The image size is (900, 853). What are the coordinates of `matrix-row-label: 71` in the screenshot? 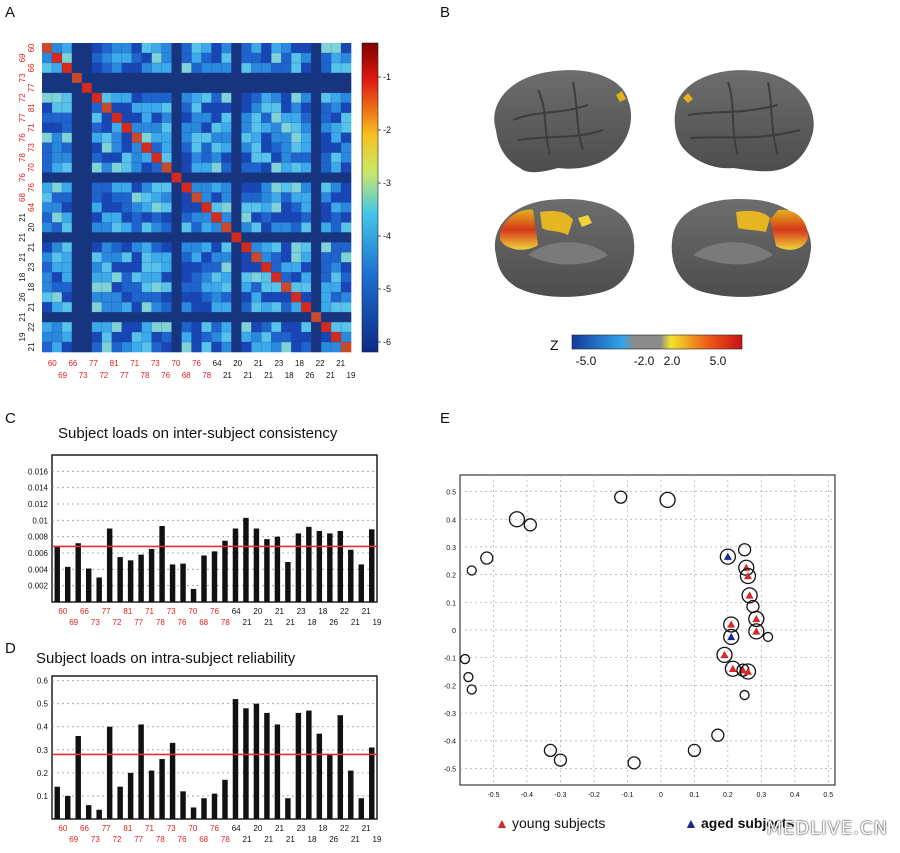 It's located at (31, 127).